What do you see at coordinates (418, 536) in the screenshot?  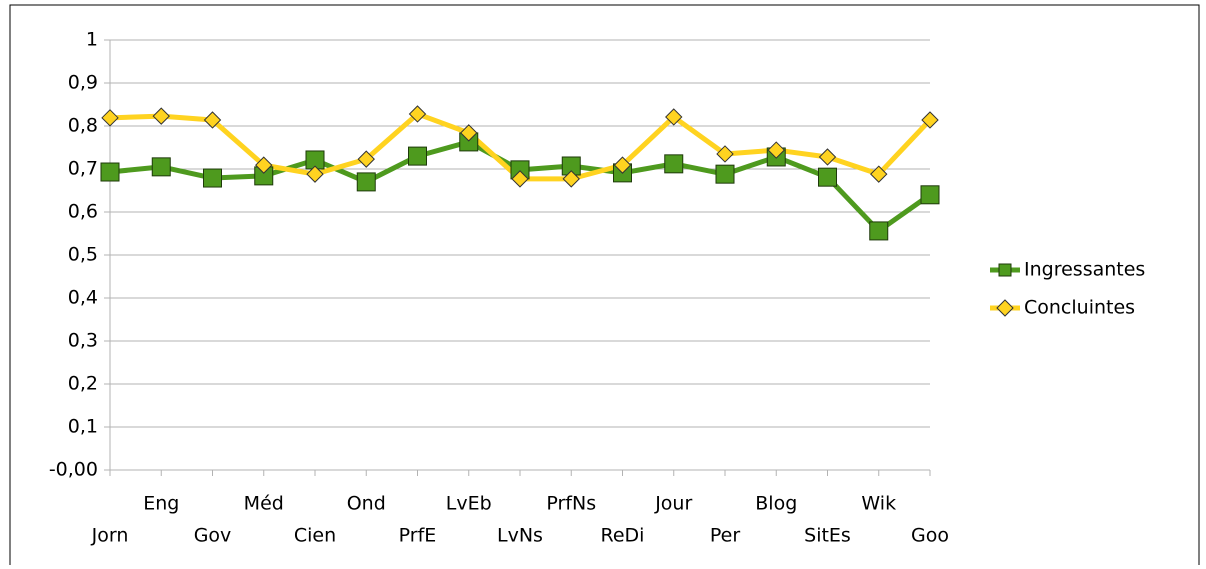 I see `x-tick-label: PrfE` at bounding box center [418, 536].